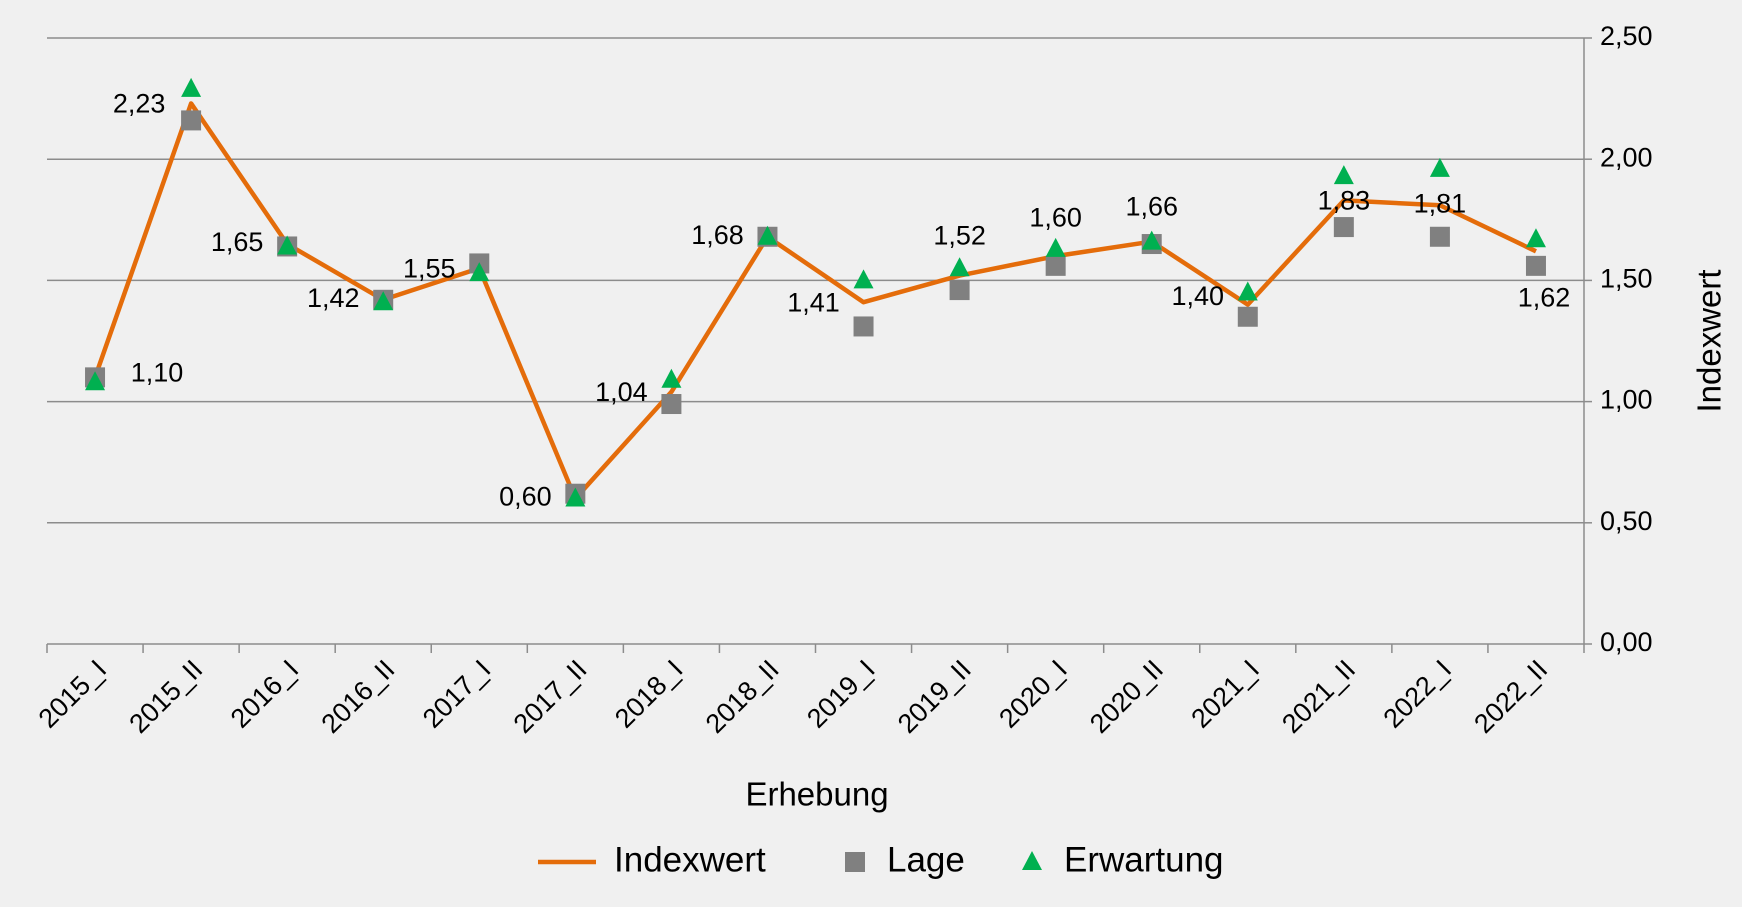 The image size is (1742, 907). Describe the element at coordinates (1055, 217) in the screenshot. I see `data-label: 1,60` at that location.